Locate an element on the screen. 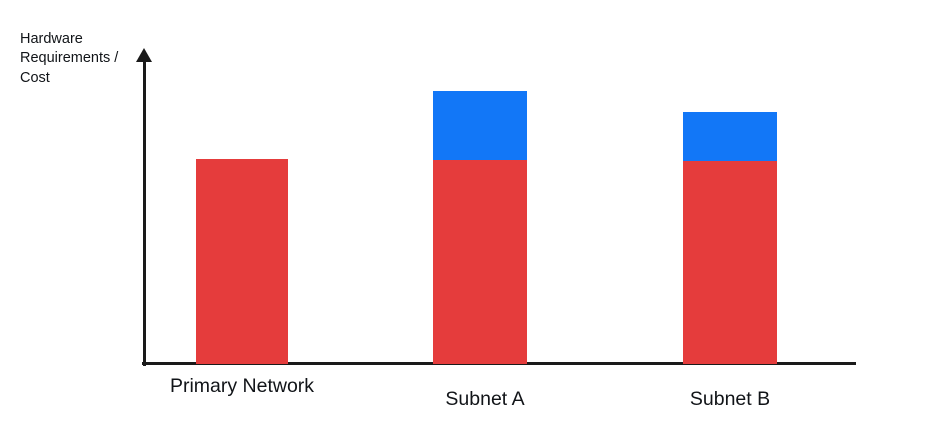 This screenshot has width=933, height=437. y-axis-line is located at coordinates (144, 212).